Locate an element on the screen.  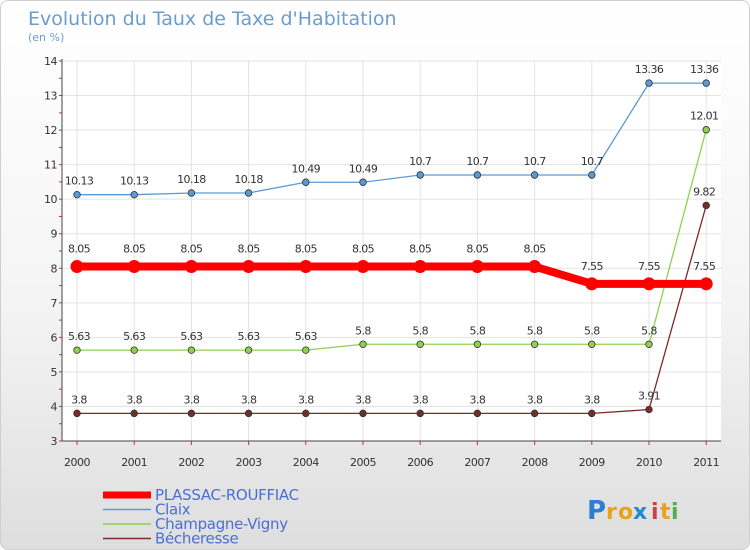
y-tick-label: 3 is located at coordinates (54, 441).